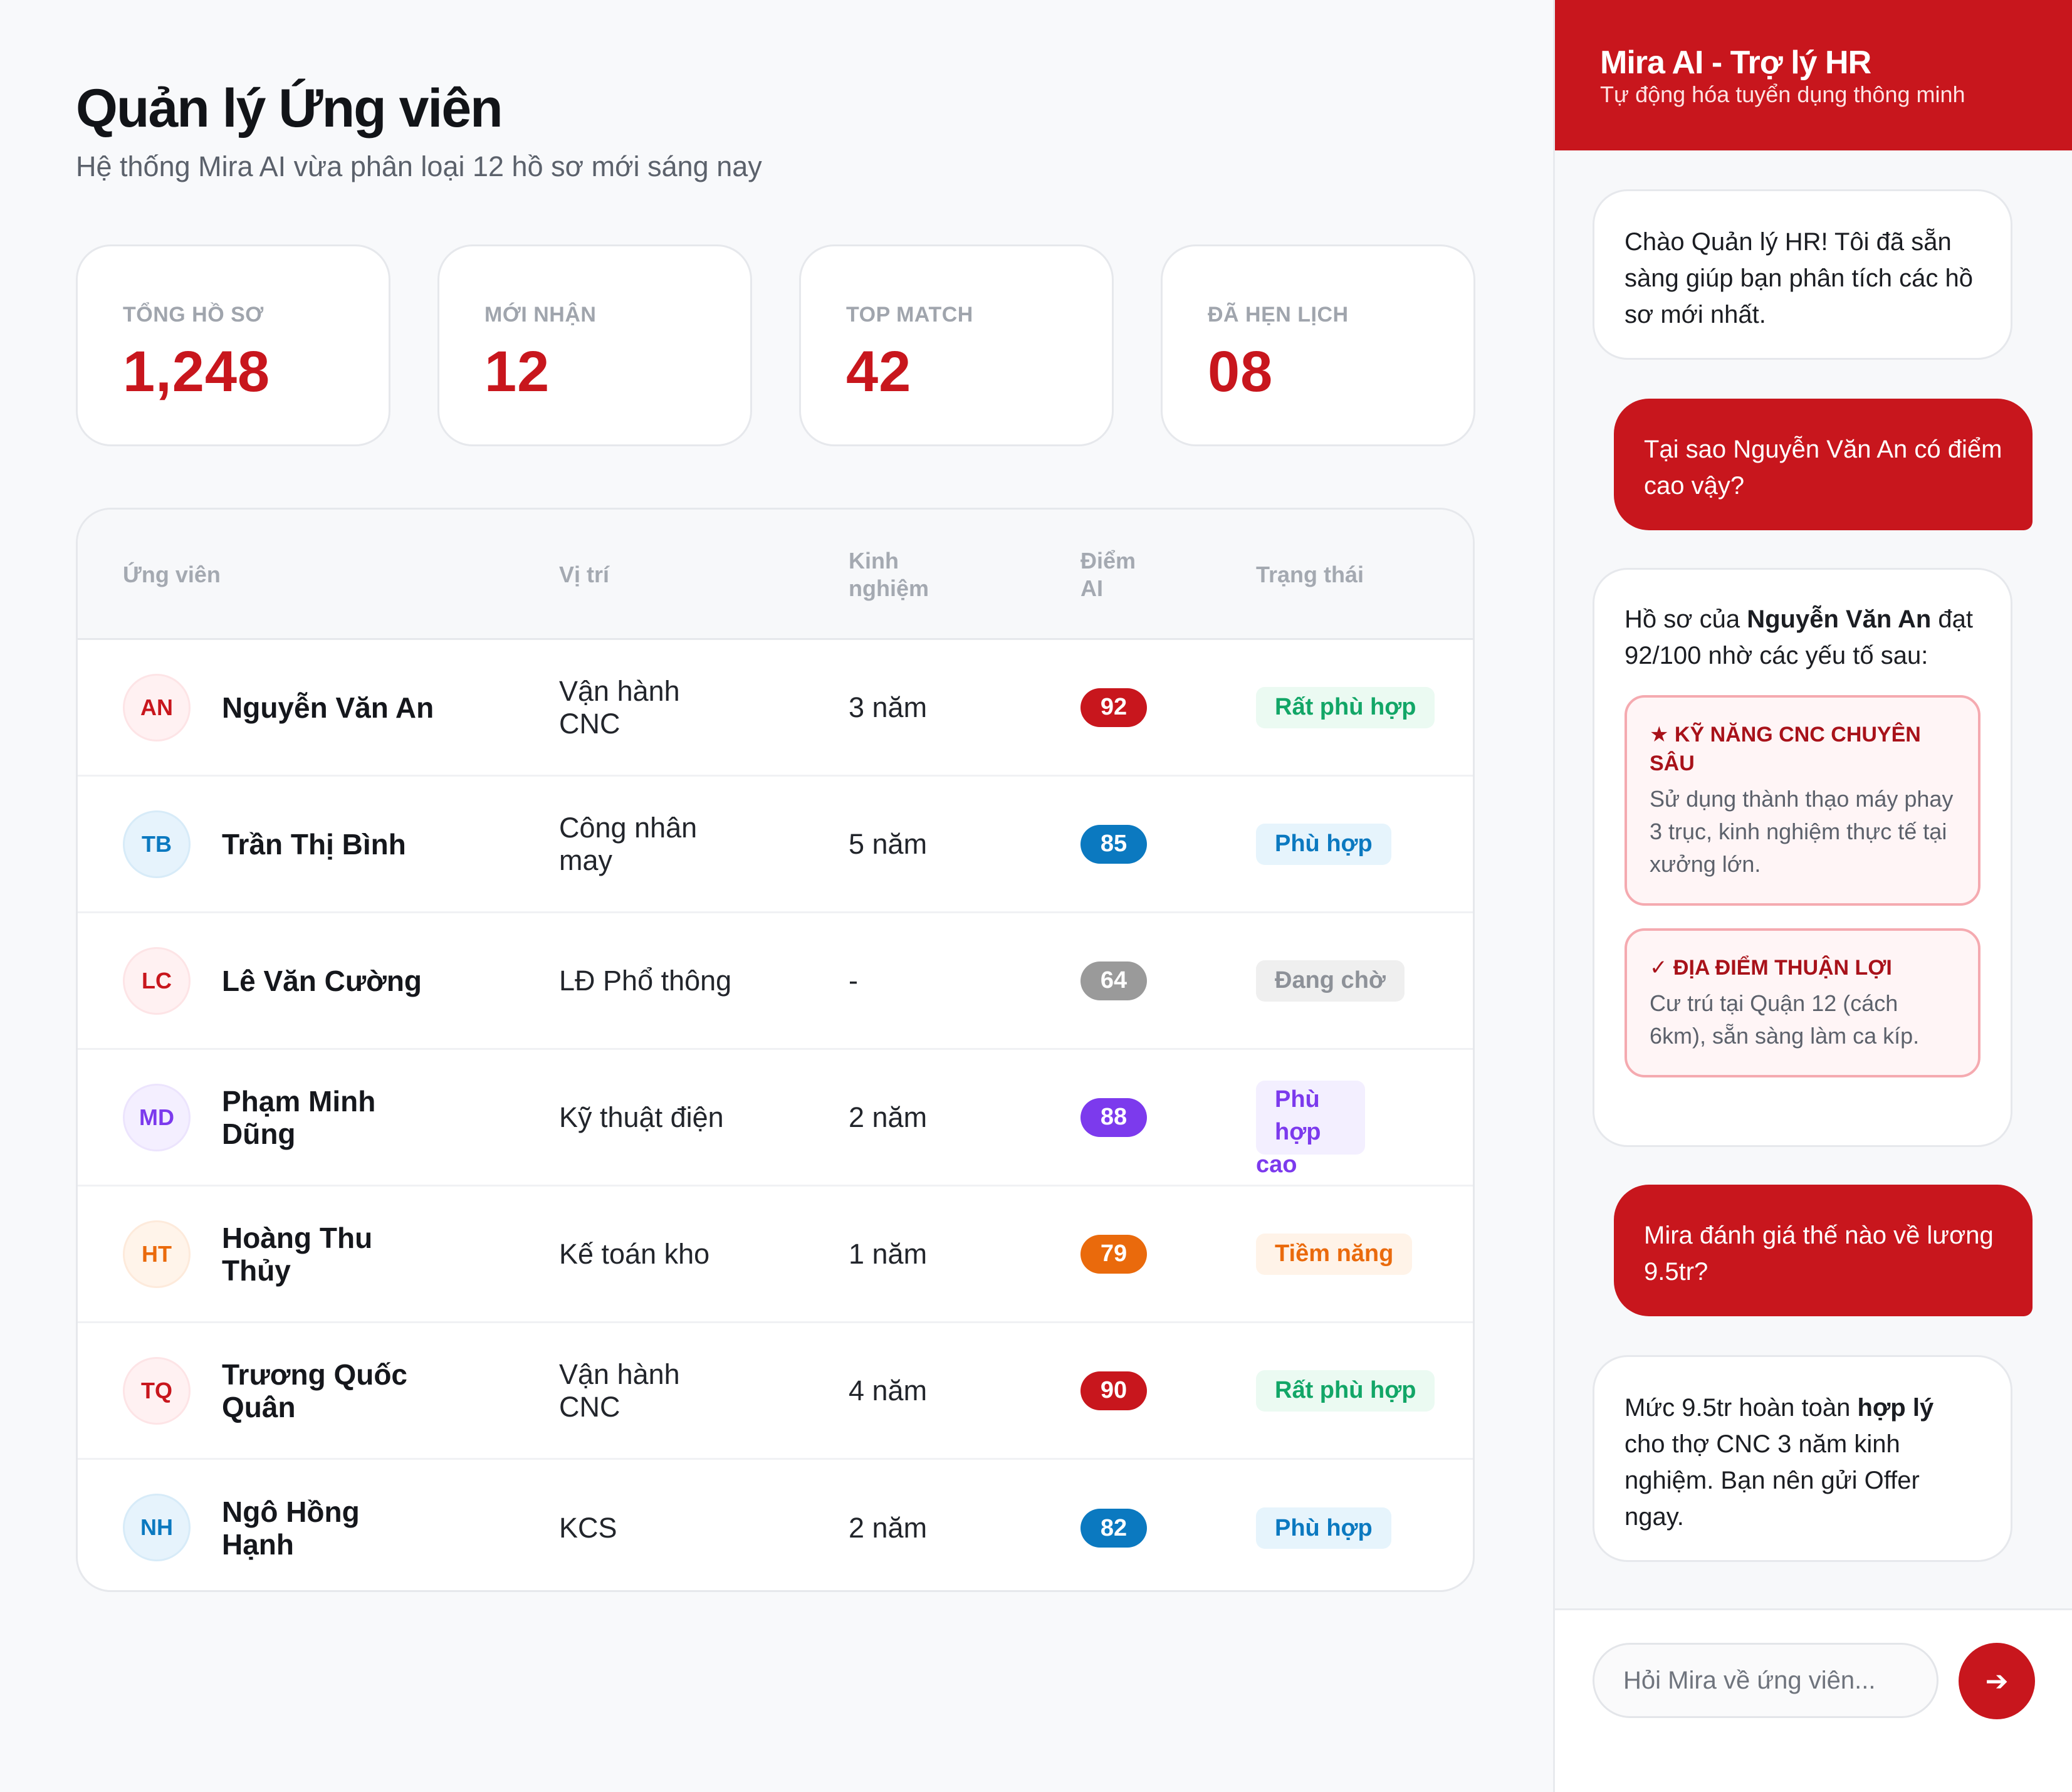  I want to click on chat-input-bar: ➔, so click(1813, 1700).